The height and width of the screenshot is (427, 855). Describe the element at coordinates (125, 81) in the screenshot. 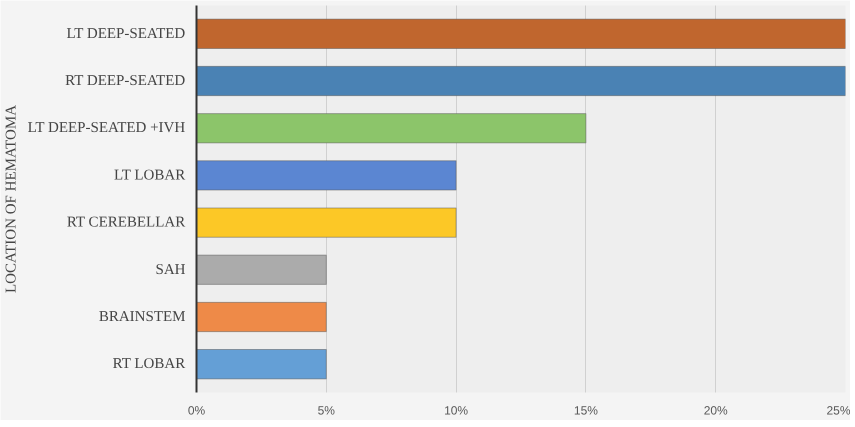

I see `y-tick-label: RT DEEP-SEATED` at that location.